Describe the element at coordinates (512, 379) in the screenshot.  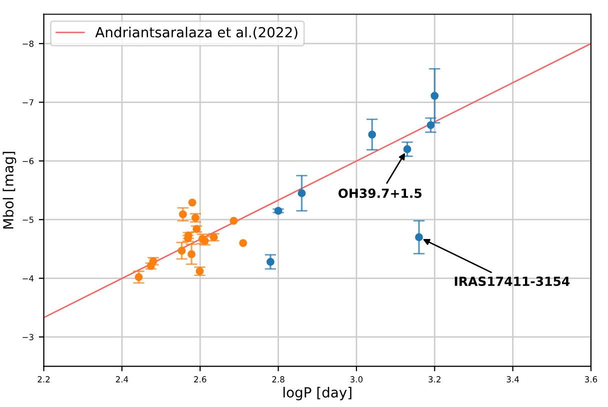
I see `x-tick-label: 3.4` at that location.